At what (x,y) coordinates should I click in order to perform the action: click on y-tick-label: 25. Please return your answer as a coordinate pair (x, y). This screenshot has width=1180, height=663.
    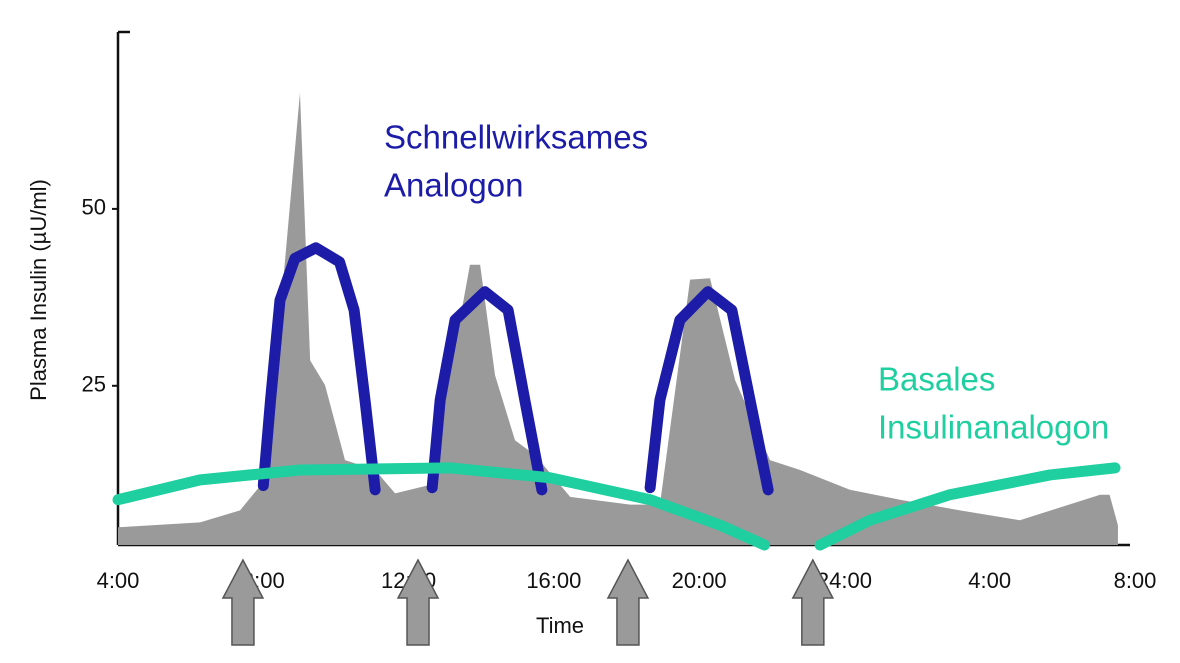
    Looking at the image, I should click on (94, 384).